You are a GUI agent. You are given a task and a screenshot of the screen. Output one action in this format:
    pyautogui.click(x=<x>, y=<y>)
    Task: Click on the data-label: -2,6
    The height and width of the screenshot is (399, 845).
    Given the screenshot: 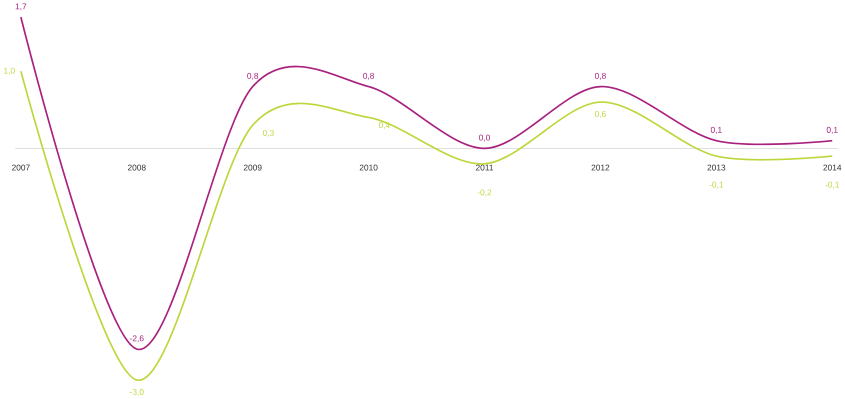 What is the action you would take?
    pyautogui.click(x=137, y=338)
    